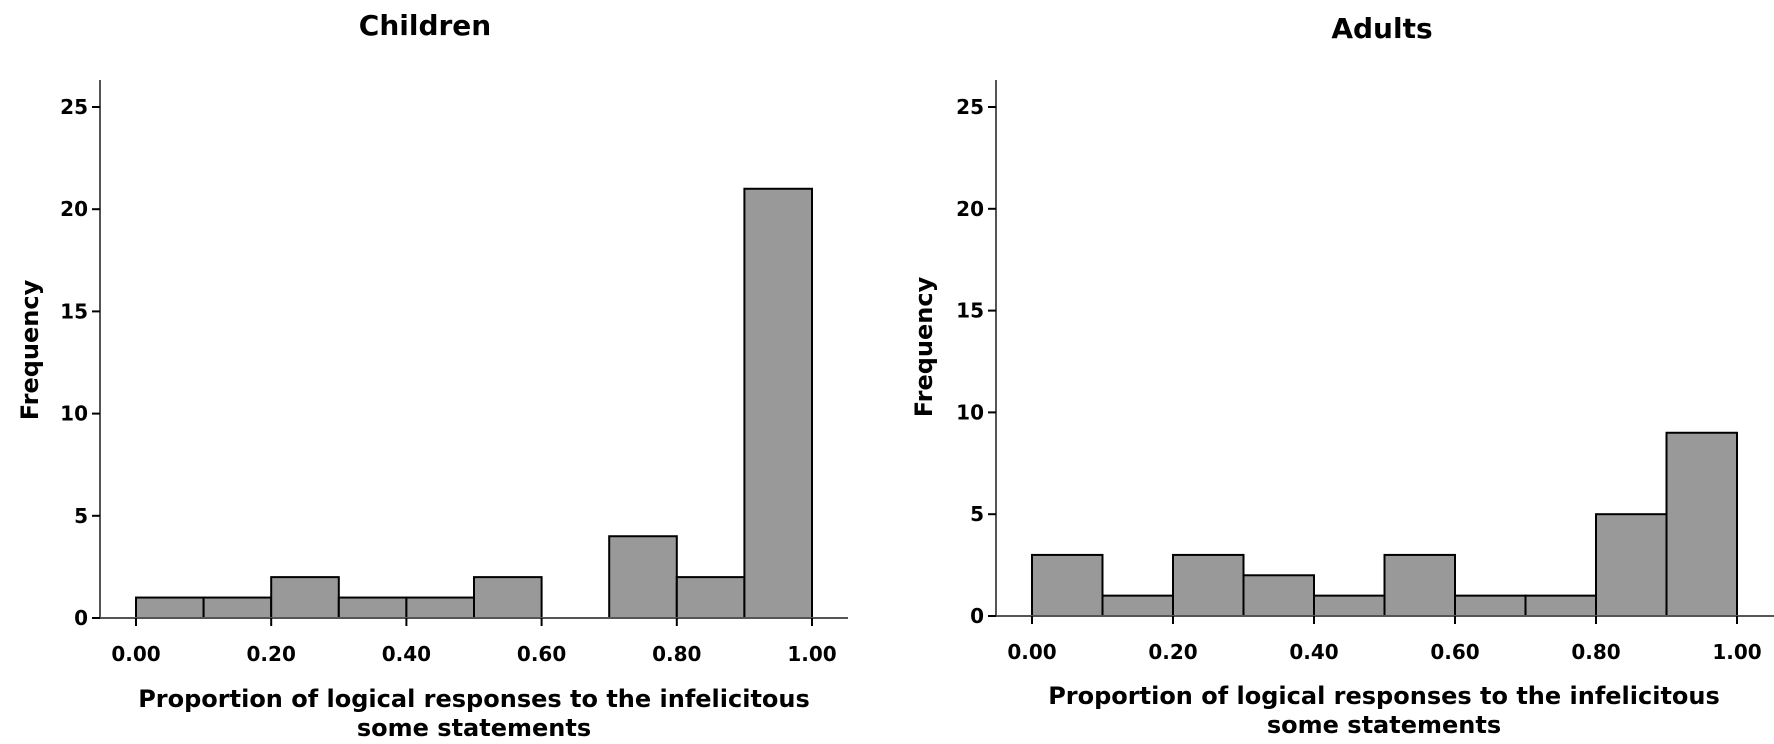  I want to click on chart-title: Children, so click(425, 25).